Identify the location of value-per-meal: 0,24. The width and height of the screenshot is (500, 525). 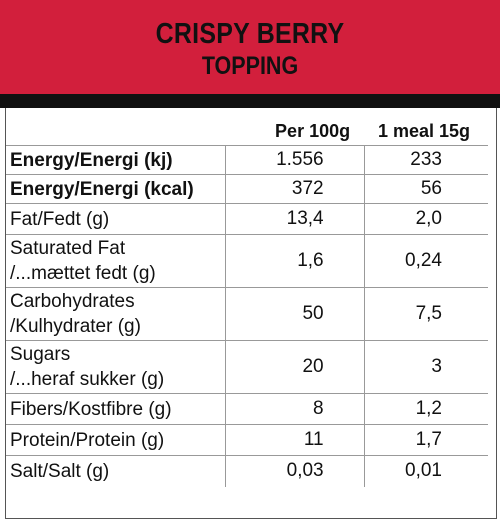
(425, 261).